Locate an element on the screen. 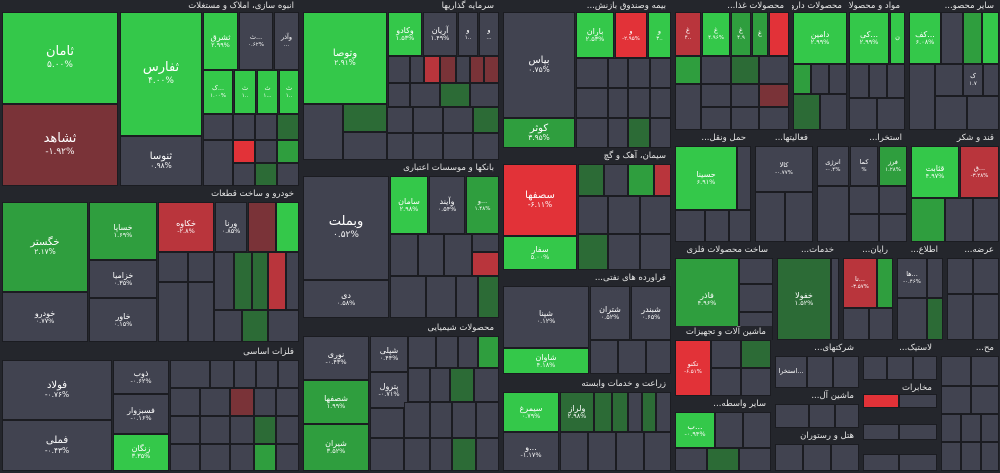 The height and width of the screenshot is (473, 1000). stock-tile: خاور ۰.۱۵% is located at coordinates (123, 320).